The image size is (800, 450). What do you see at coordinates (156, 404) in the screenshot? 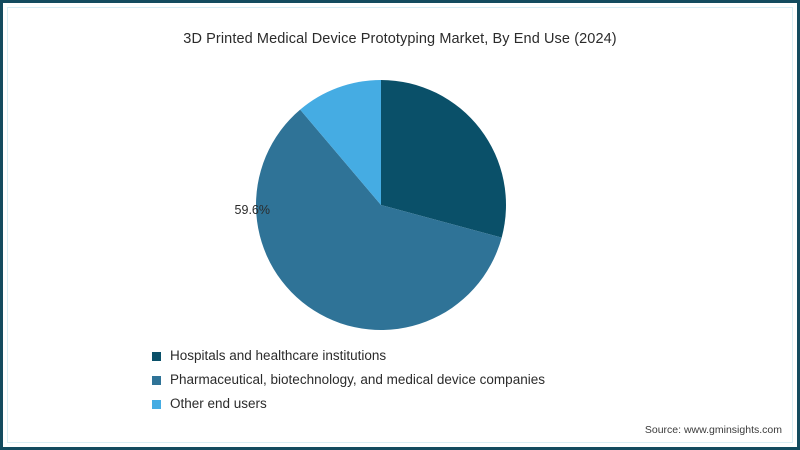
I see `legend-swatch-icon-other` at bounding box center [156, 404].